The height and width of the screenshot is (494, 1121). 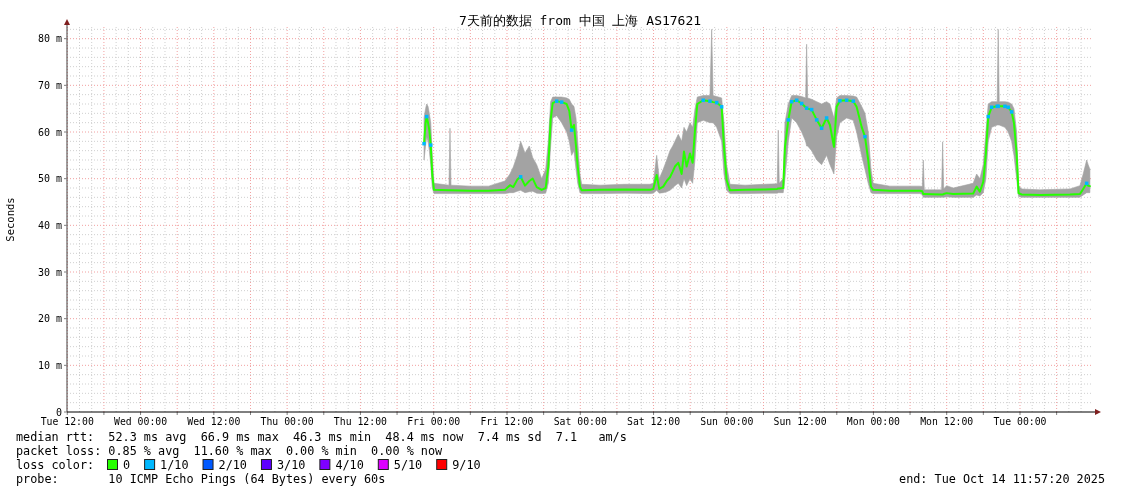 What do you see at coordinates (349, 465) in the screenshot?
I see `legend-label: 4/10` at bounding box center [349, 465].